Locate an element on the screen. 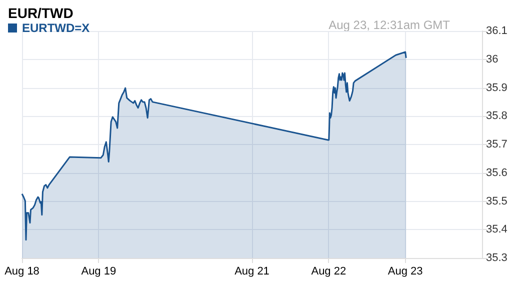  y-tick-label: 35.5 is located at coordinates (497, 201).